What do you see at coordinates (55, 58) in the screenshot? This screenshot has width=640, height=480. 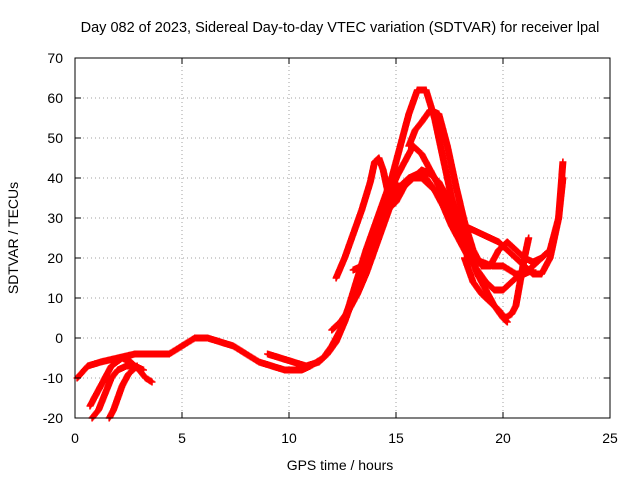 I see `y-tick-label: 70` at bounding box center [55, 58].